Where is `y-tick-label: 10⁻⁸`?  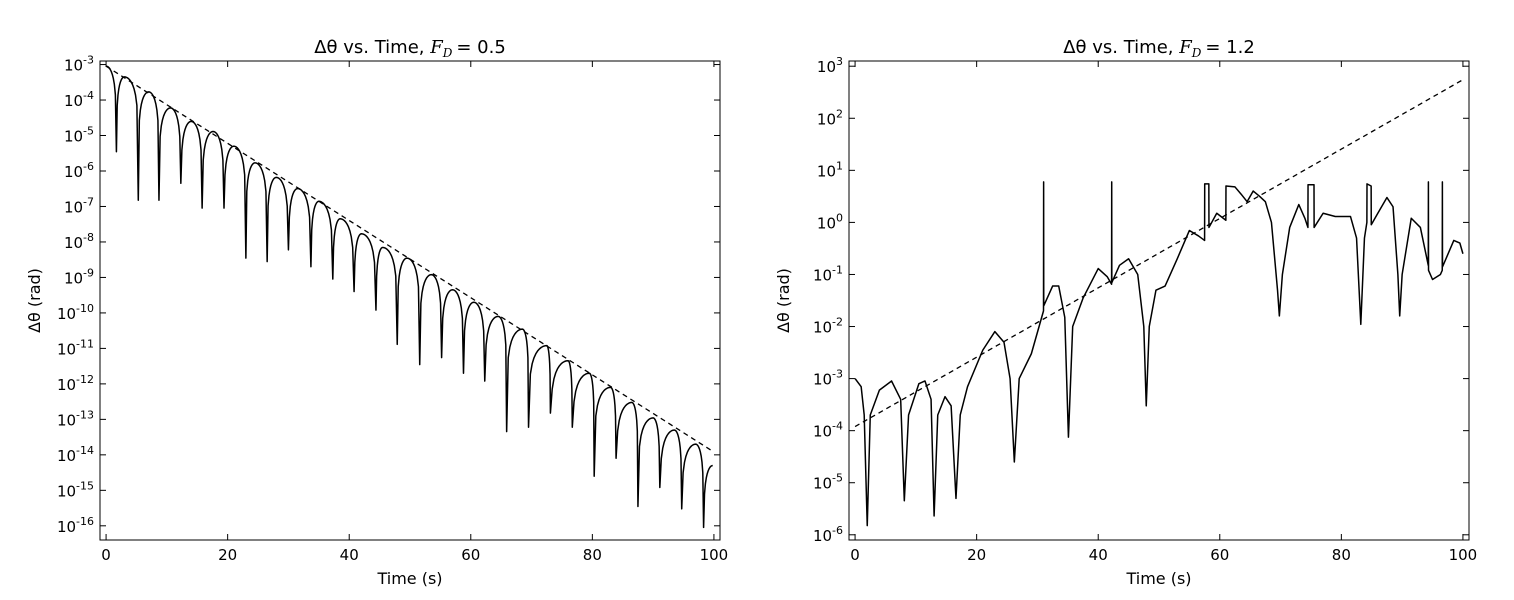
y-tick-label: 10⁻⁸ is located at coordinates (79, 241).